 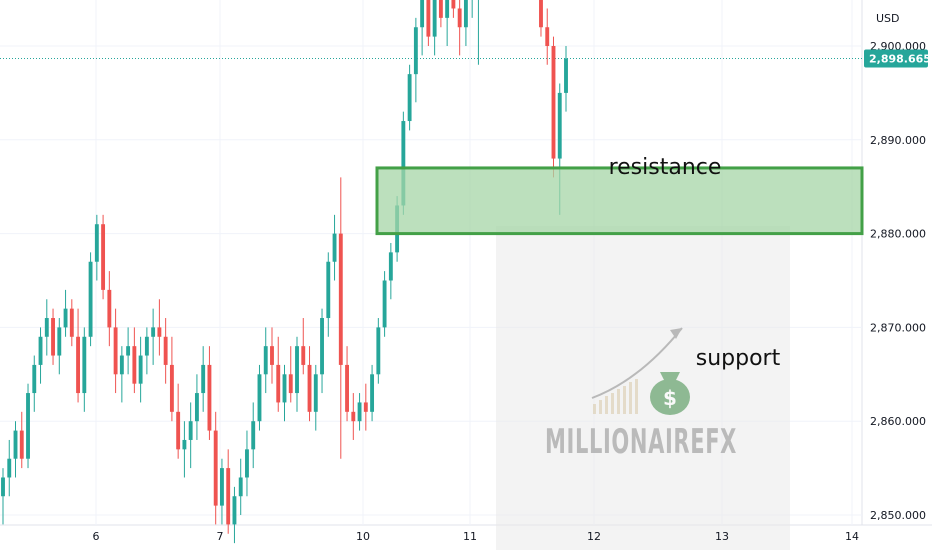 What do you see at coordinates (220, 536) in the screenshot?
I see `x-tick-label: 7` at bounding box center [220, 536].